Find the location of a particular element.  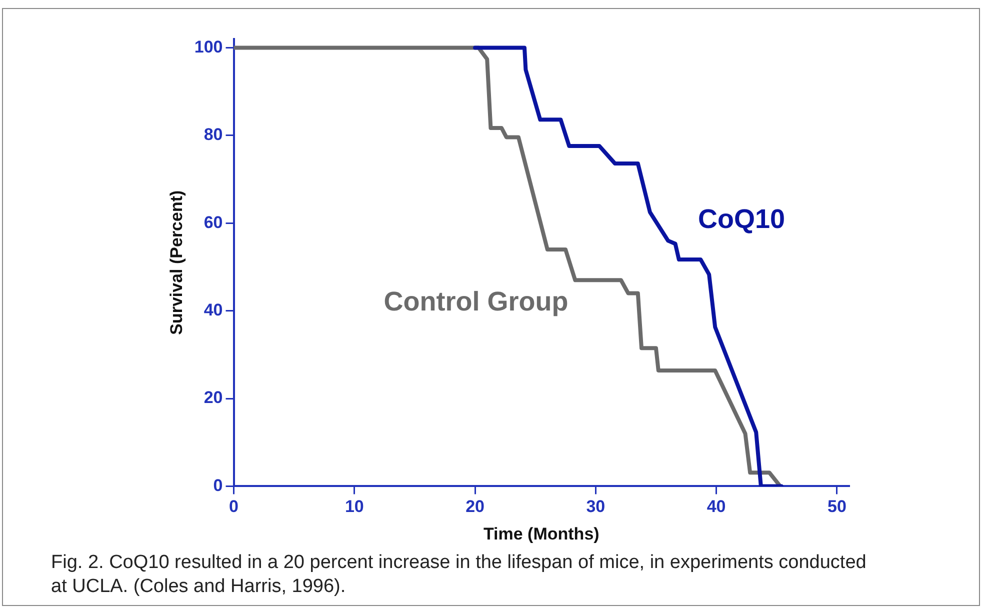

y-tick-label: 80 is located at coordinates (213, 134).